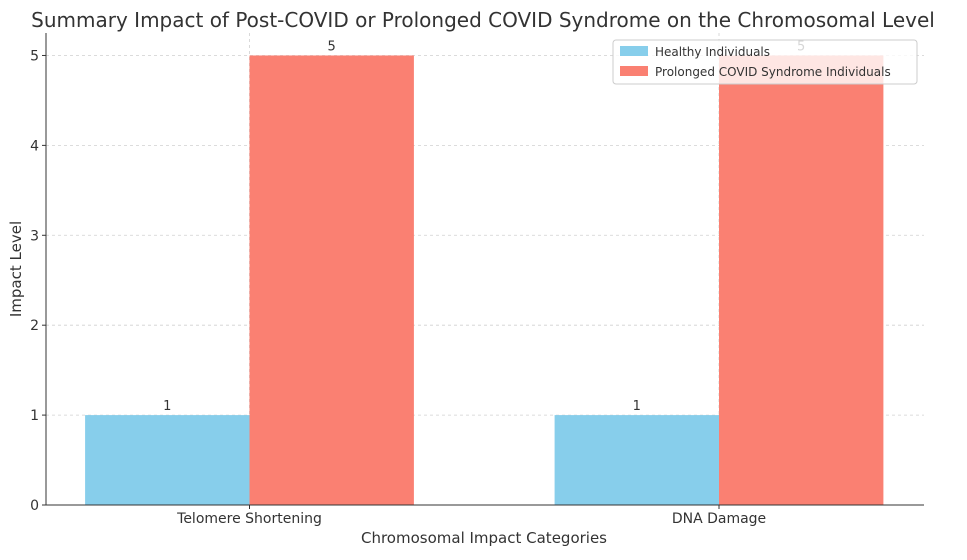 The height and width of the screenshot is (560, 967). Describe the element at coordinates (34, 146) in the screenshot. I see `y-tick-label: 4` at that location.